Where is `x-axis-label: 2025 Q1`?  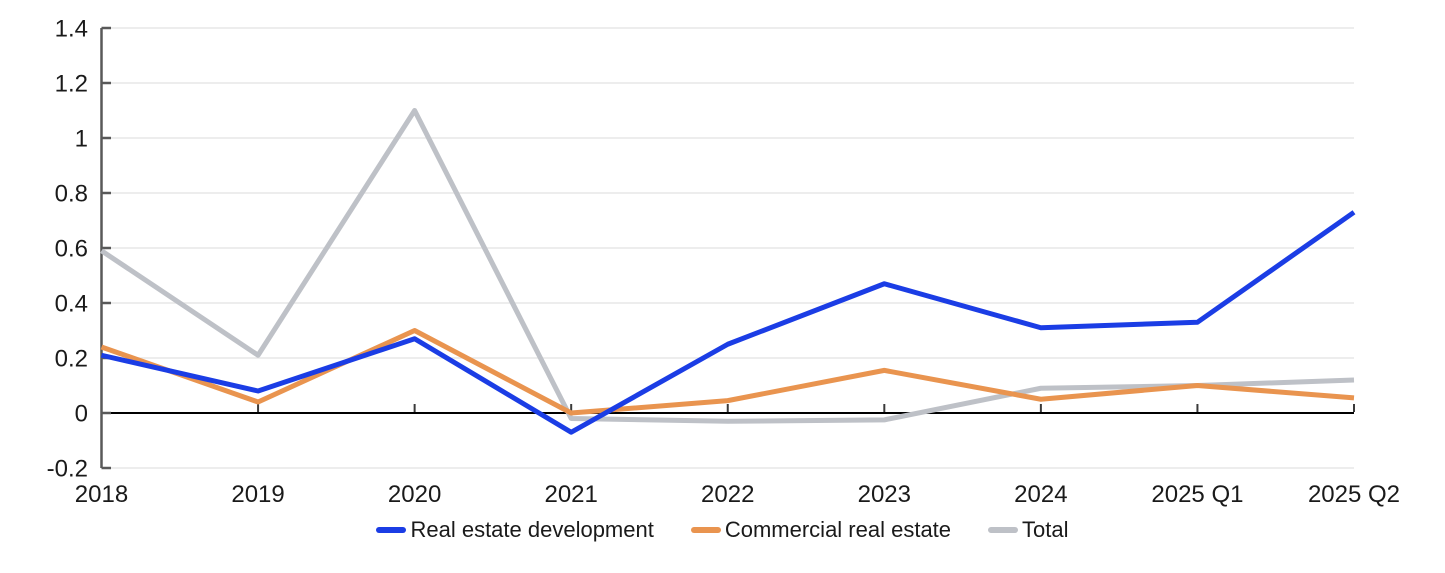
x-axis-label: 2025 Q1 is located at coordinates (1197, 494).